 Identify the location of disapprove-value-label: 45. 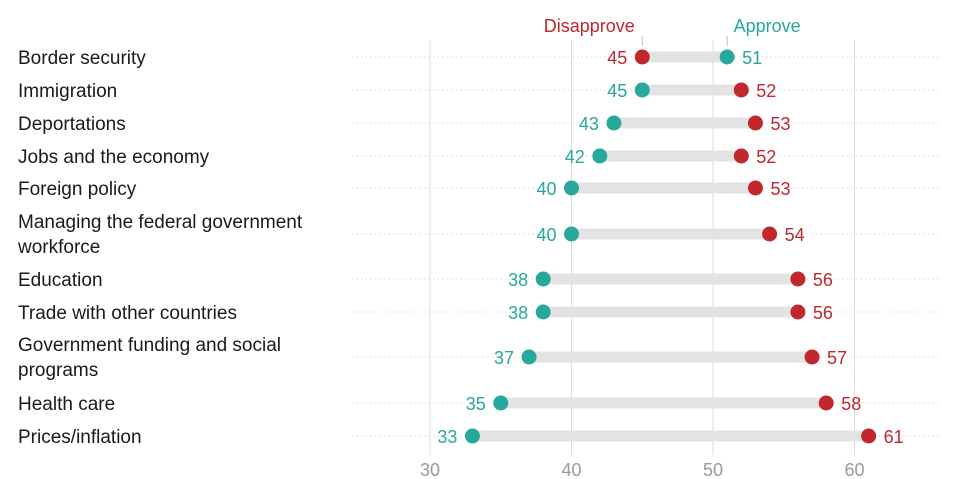
(617, 58).